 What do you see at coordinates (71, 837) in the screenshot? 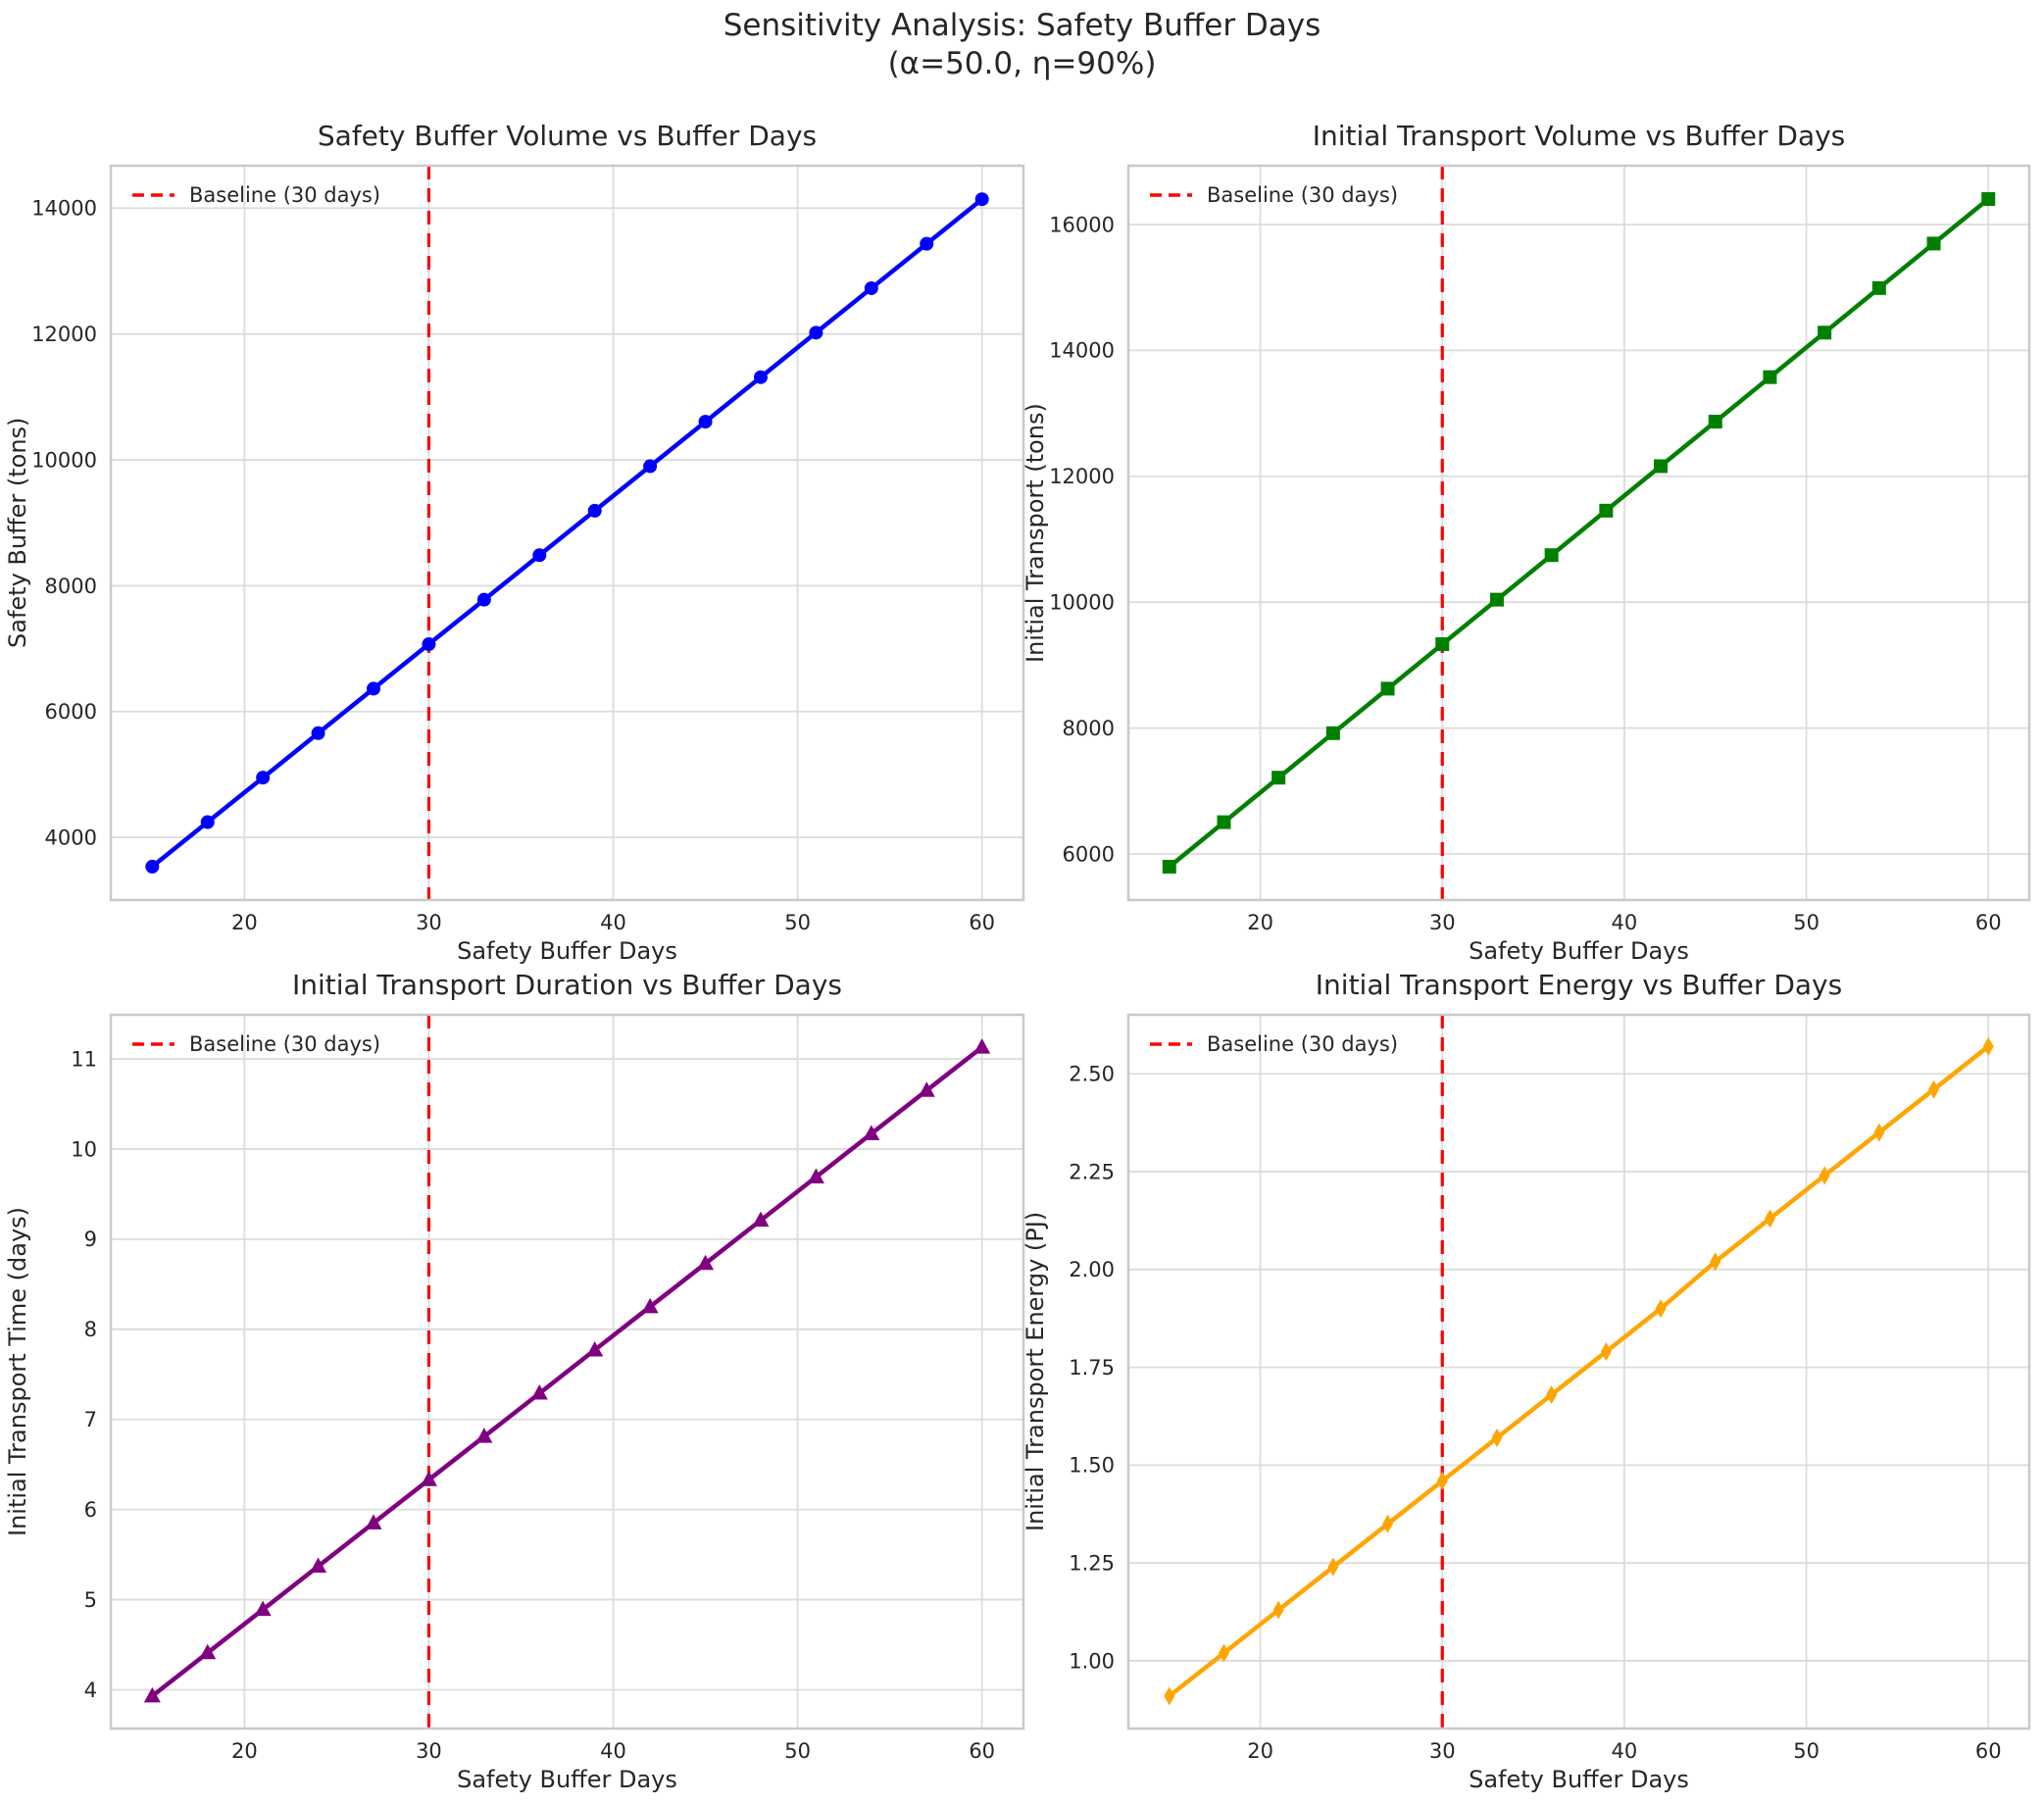
I see `y-tick-label: 4000` at bounding box center [71, 837].